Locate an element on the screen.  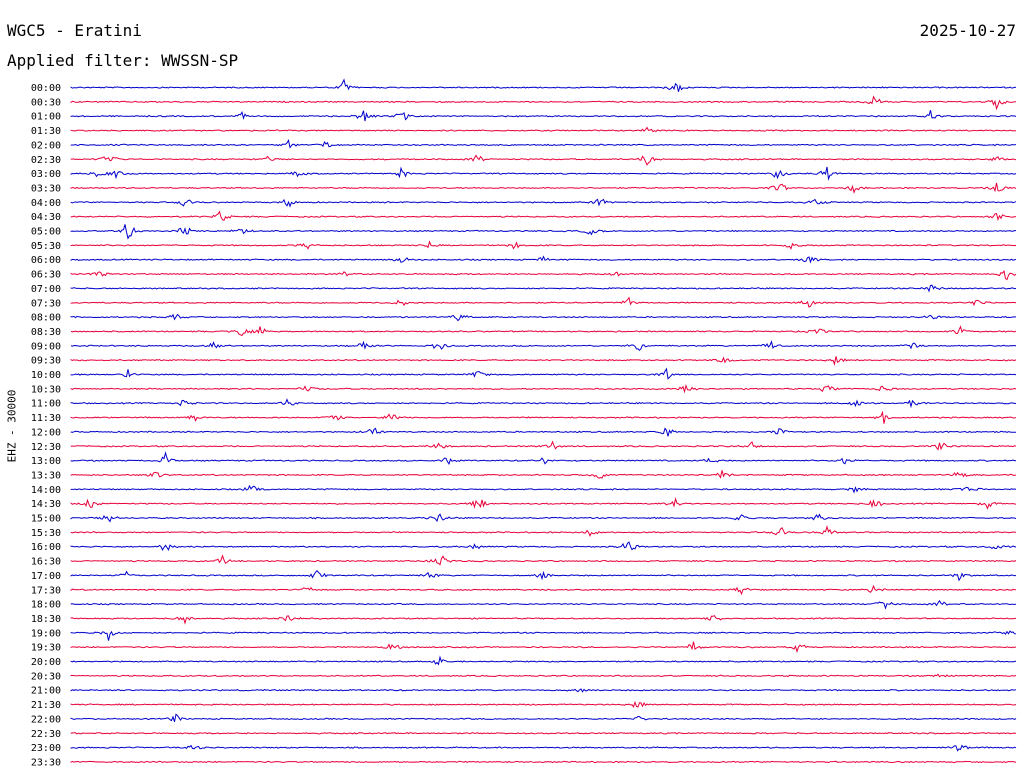
time-tick-label: 15:00 is located at coordinates (46, 519).